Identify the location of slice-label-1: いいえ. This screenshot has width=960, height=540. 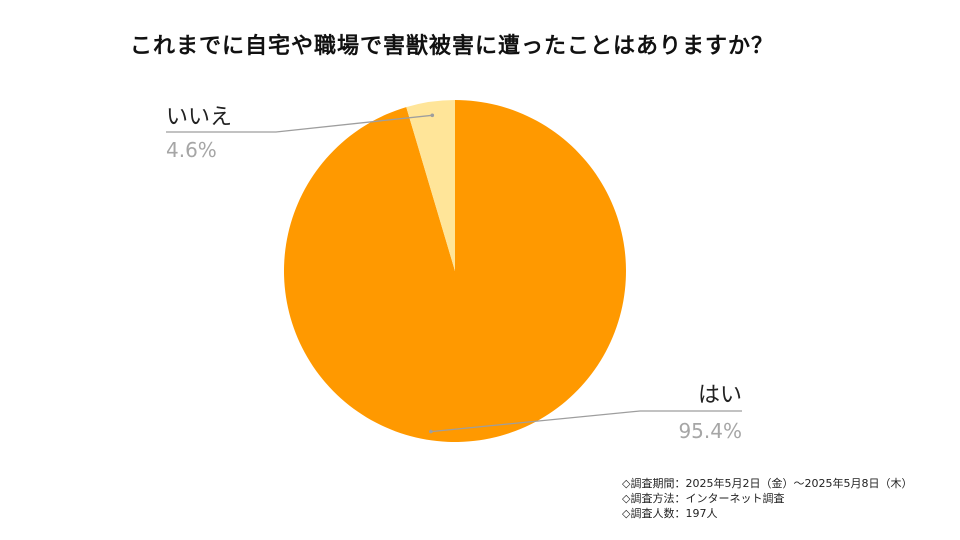
(199, 117).